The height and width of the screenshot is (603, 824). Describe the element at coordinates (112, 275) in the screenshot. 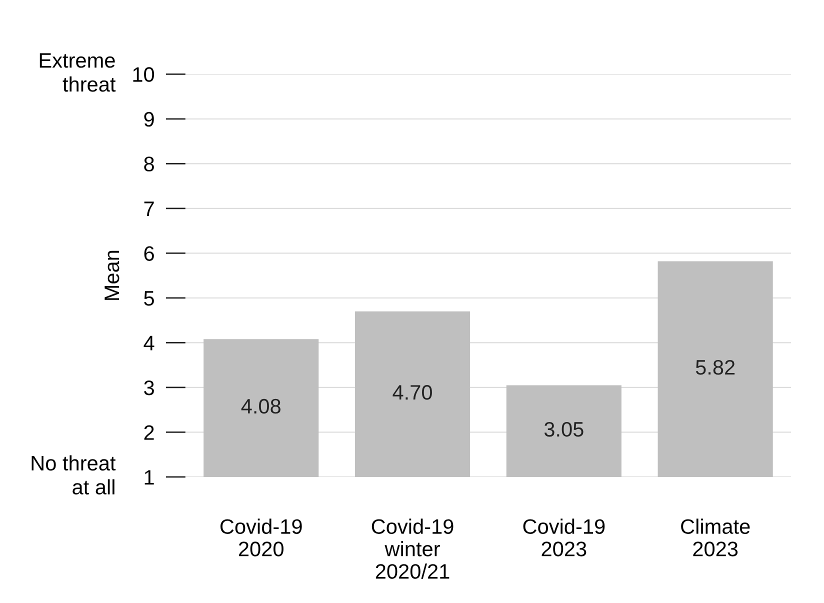

I see `y-axis-title: Mean` at that location.